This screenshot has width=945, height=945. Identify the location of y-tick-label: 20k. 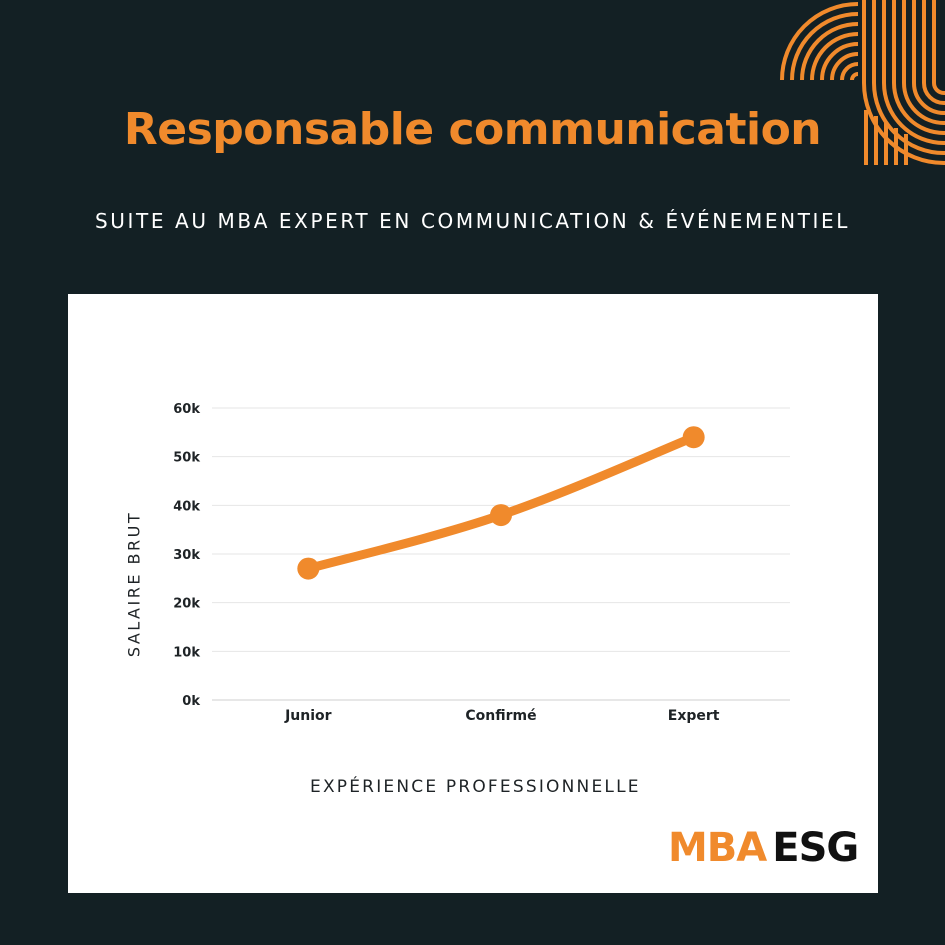
(186, 604).